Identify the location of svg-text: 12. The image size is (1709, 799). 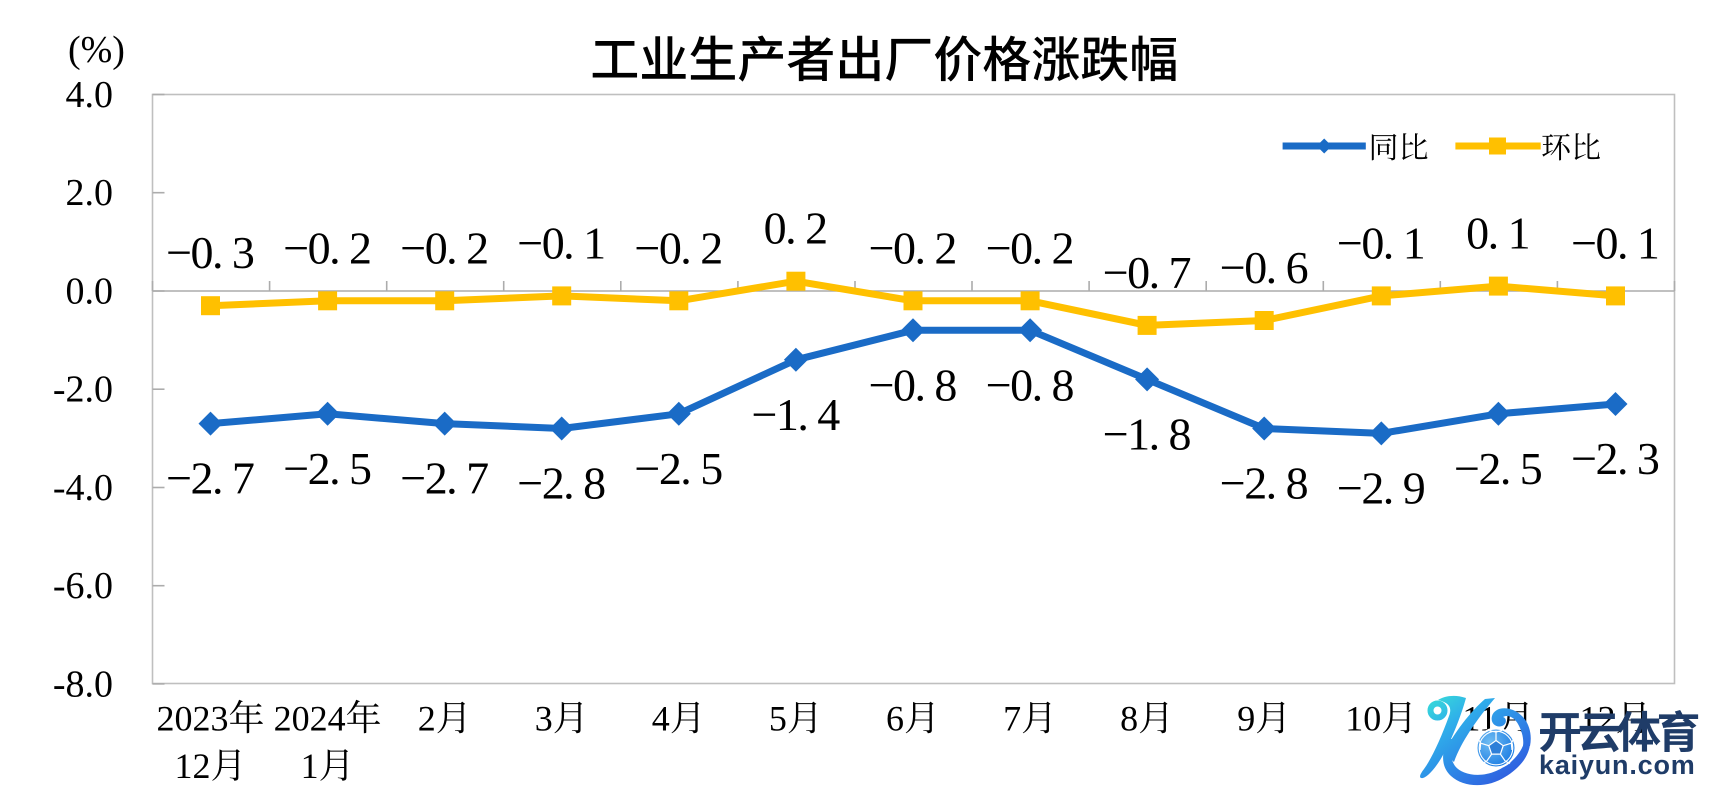
(193, 766).